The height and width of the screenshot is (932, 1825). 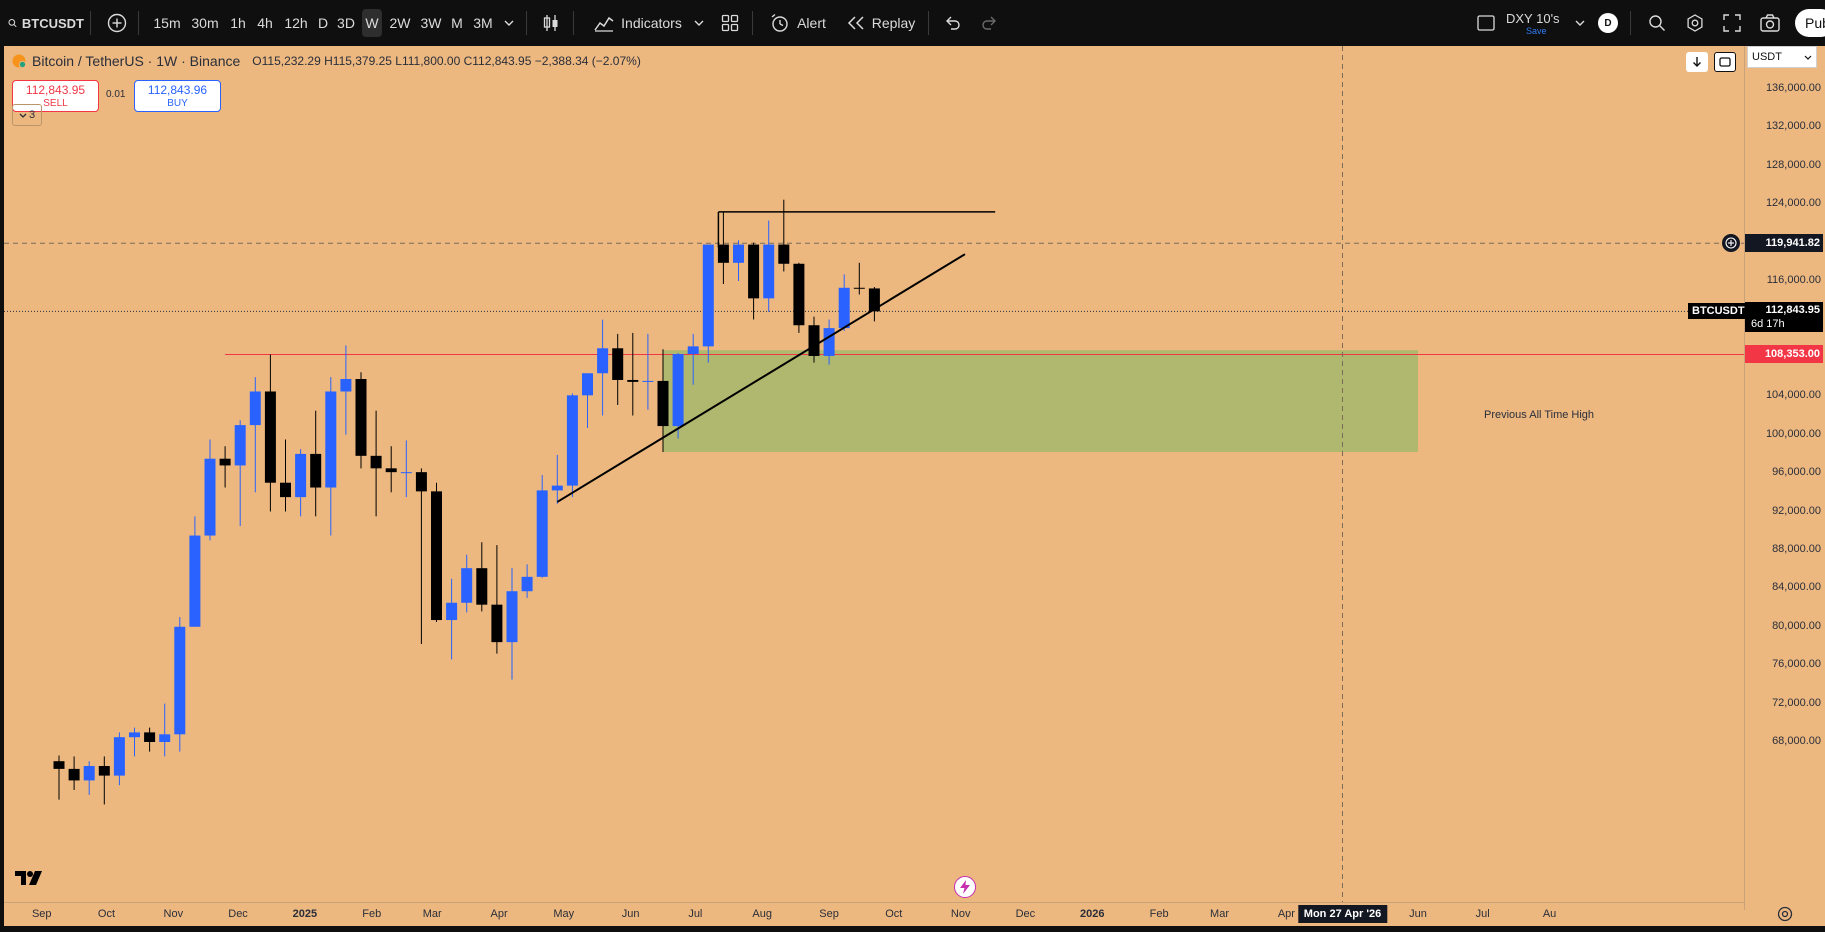 I want to click on undo-button, so click(x=952, y=23).